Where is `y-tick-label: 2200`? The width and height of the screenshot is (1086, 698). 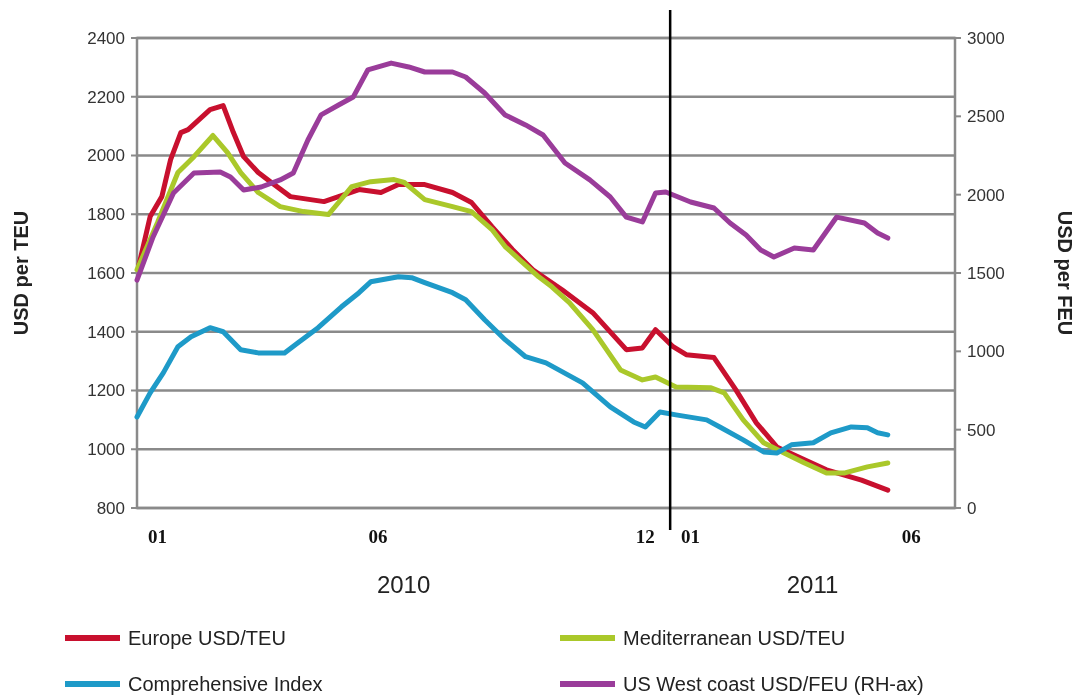 y-tick-label: 2200 is located at coordinates (106, 97).